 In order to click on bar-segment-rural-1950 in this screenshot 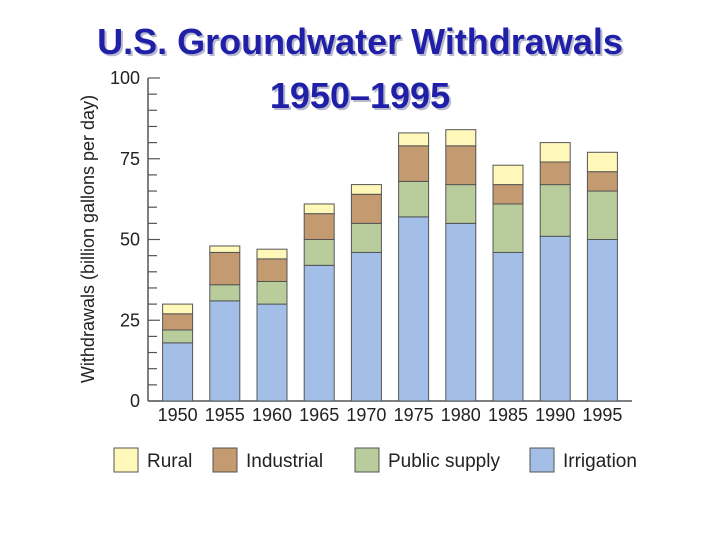, I will do `click(178, 309)`.